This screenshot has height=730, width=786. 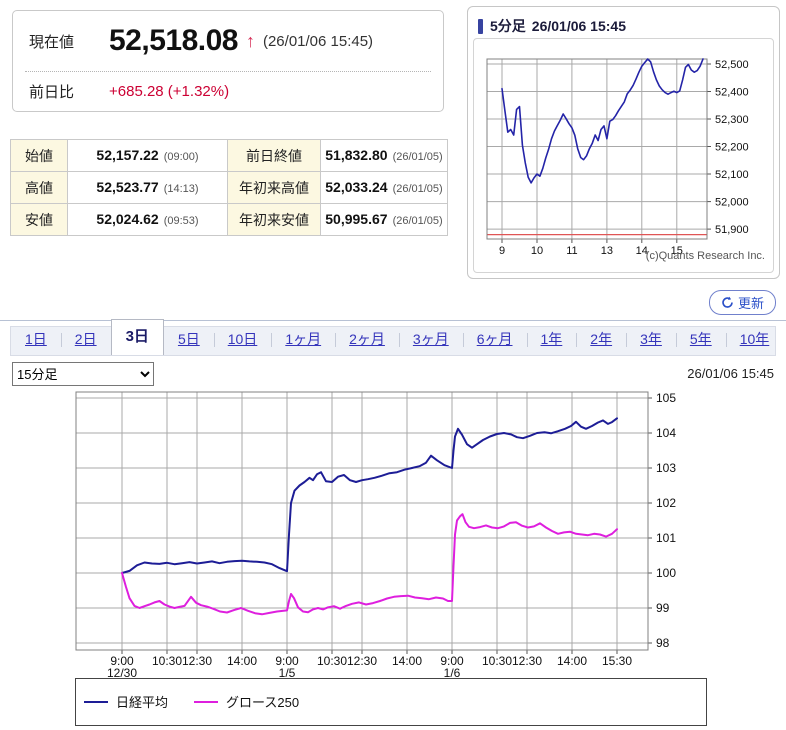 What do you see at coordinates (137, 337) in the screenshot?
I see `tab-3日: 3日` at bounding box center [137, 337].